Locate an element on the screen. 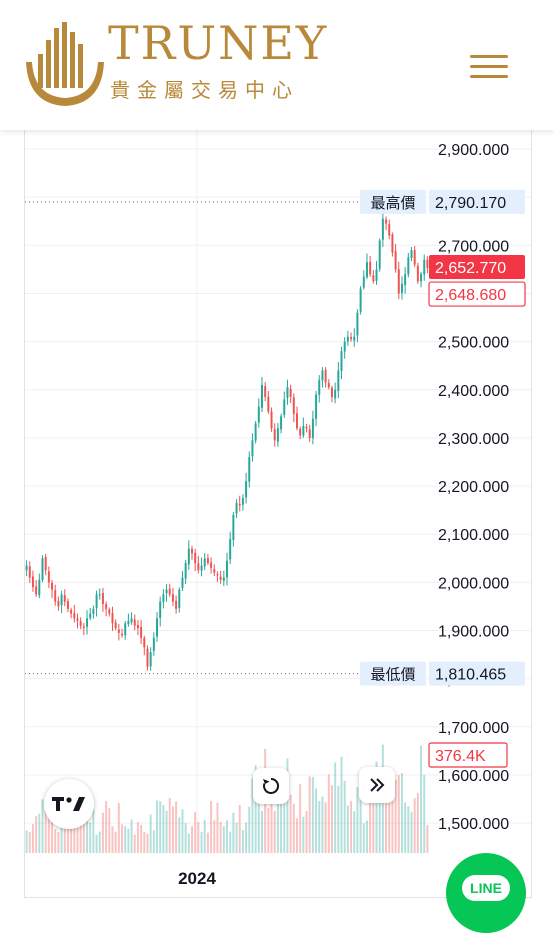 The width and height of the screenshot is (554, 933). hamburger-menu-icon is located at coordinates (489, 67).